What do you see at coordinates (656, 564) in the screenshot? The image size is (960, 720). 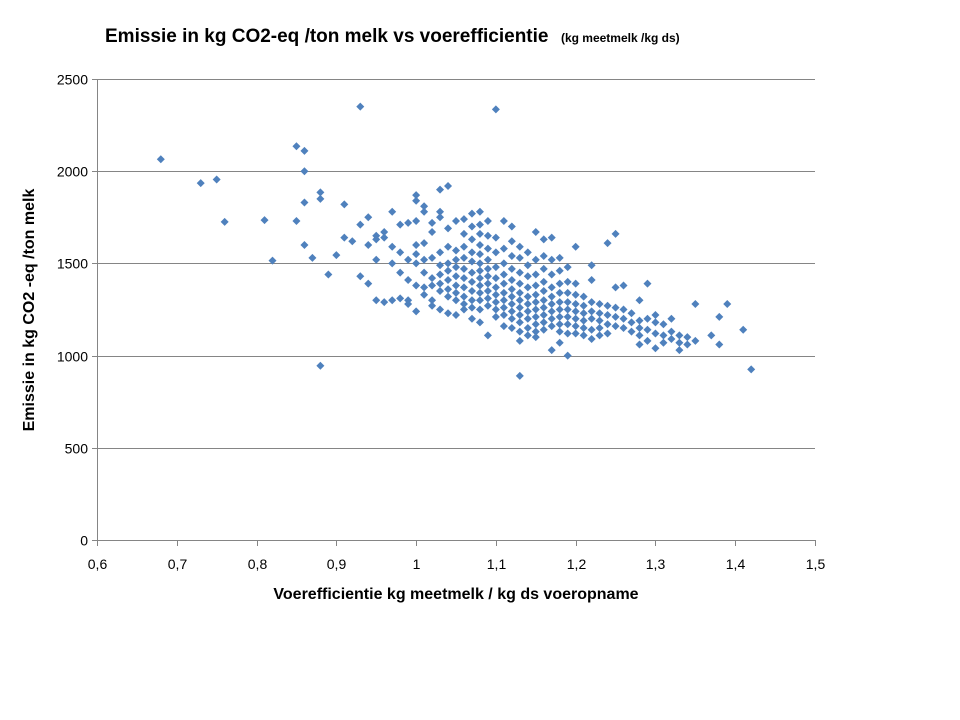 I see `x-tick-label: 1,3` at bounding box center [656, 564].